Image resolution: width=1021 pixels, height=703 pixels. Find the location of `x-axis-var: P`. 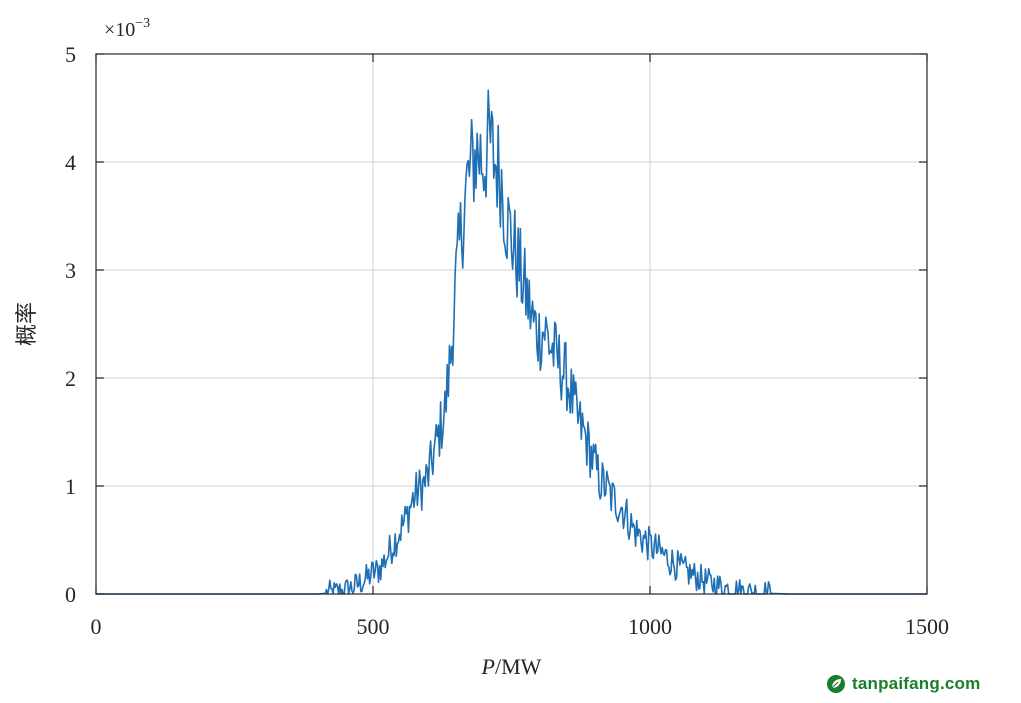

x-axis-var: P is located at coordinates (488, 666).